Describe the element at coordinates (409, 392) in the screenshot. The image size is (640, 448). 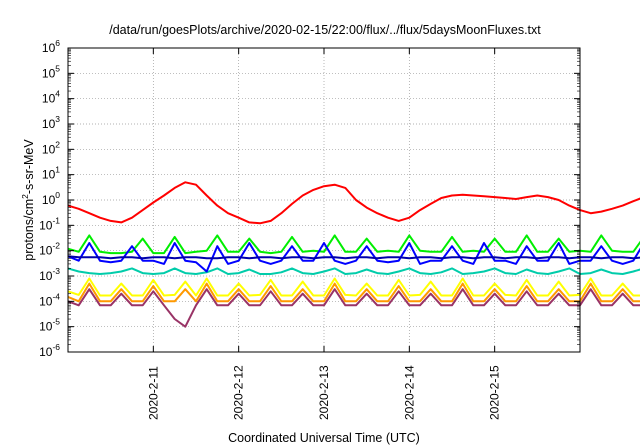
I see `x-tick-label: 2020-2-14` at that location.